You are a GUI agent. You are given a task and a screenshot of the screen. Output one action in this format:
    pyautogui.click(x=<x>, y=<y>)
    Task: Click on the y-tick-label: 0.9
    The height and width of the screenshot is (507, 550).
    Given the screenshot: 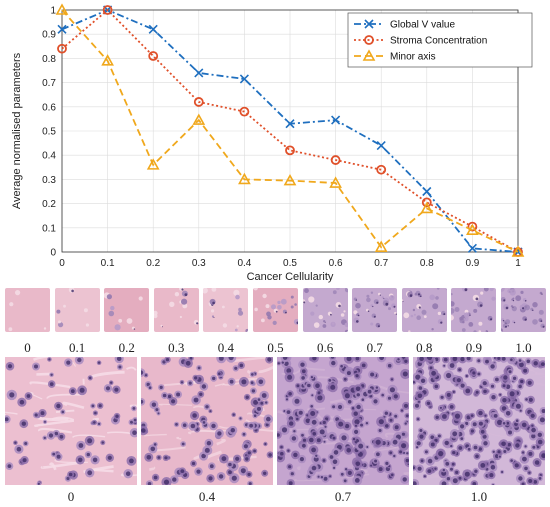 What is the action you would take?
    pyautogui.click(x=49, y=35)
    